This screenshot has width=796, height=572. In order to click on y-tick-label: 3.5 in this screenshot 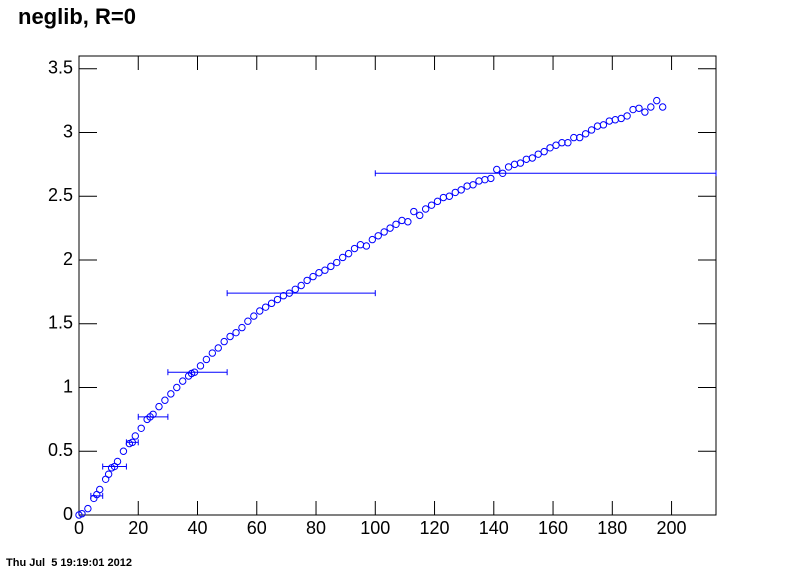, I will do `click(60, 68)`.